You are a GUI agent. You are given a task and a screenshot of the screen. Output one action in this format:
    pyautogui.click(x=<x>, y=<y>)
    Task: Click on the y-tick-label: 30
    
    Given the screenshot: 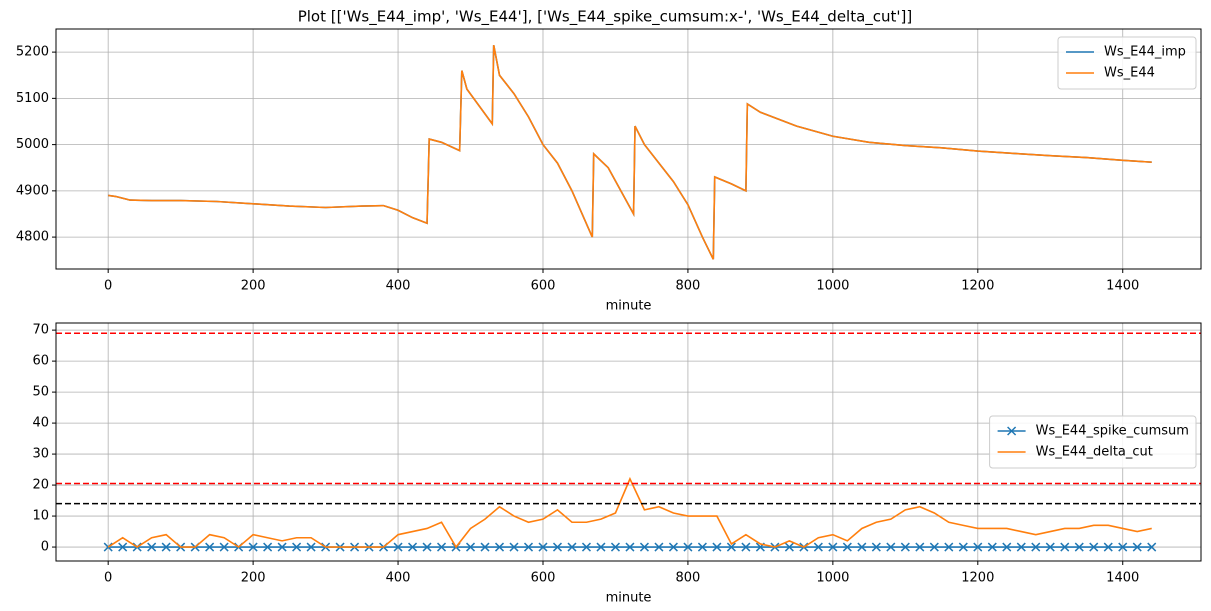 What is the action you would take?
    pyautogui.click(x=40, y=454)
    